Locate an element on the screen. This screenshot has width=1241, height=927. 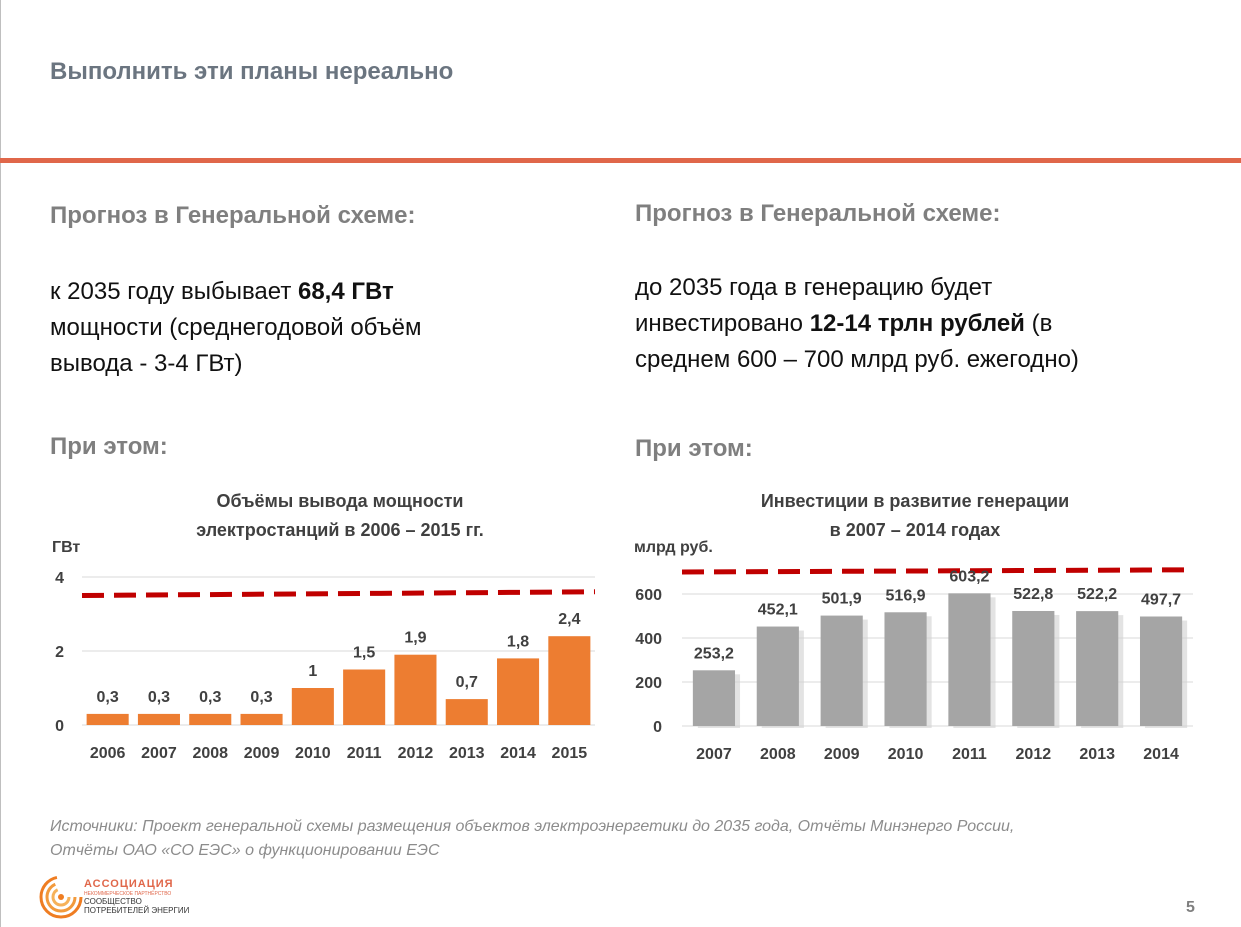
left-text-line2: мощности (среднегодовой объём is located at coordinates (236, 327).